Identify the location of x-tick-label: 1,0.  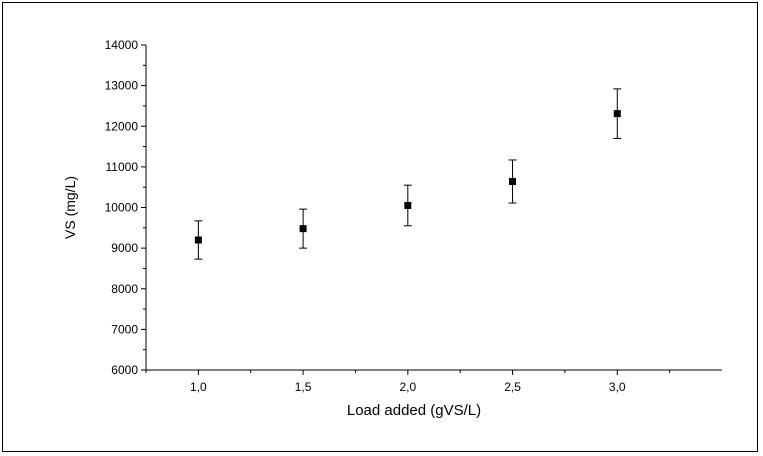
(198, 387).